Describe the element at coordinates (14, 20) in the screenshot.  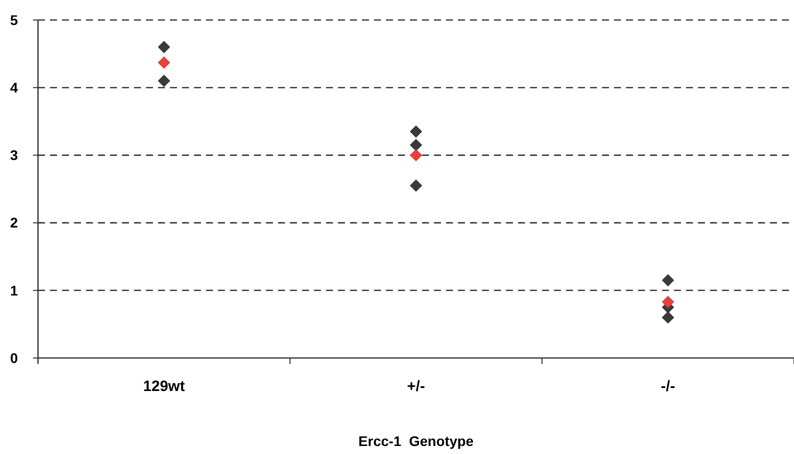
I see `y-tick-label: 5` at that location.